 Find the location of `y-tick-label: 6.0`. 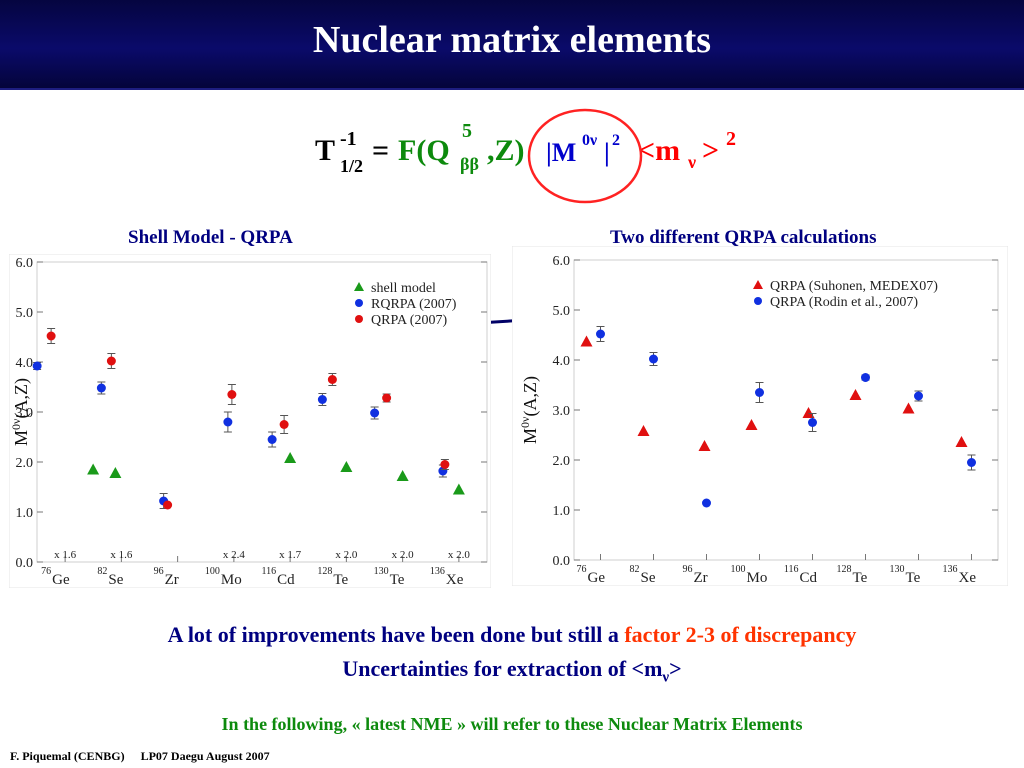

y-tick-label: 6.0 is located at coordinates (25, 263).